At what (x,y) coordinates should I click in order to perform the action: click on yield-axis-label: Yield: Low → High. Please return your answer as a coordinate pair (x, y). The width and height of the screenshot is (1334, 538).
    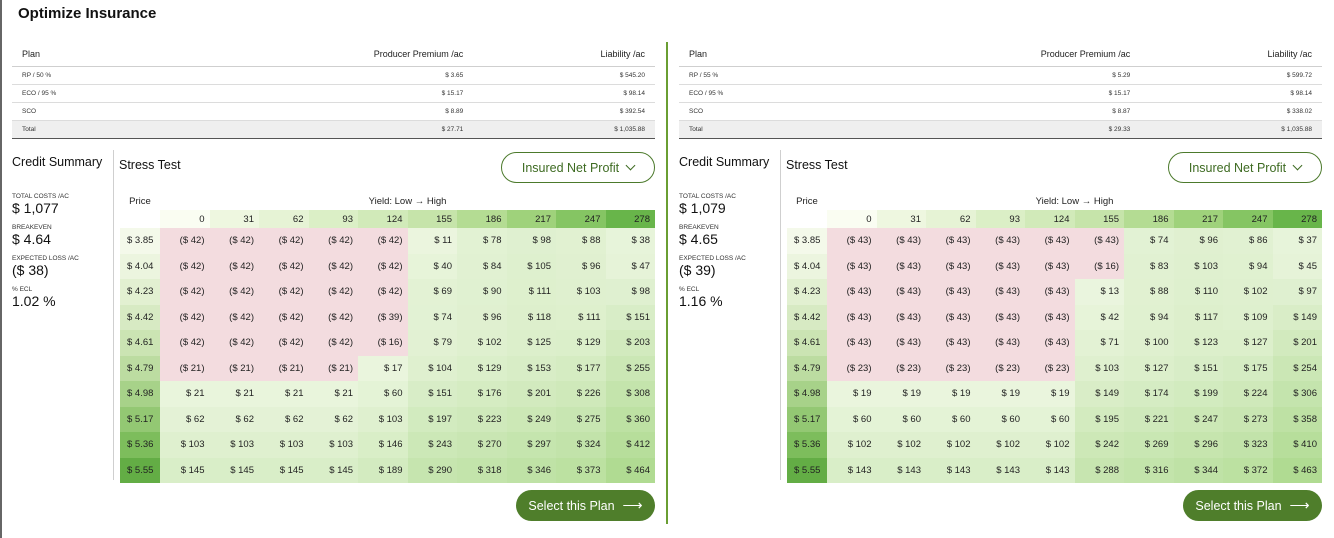
    Looking at the image, I should click on (407, 201).